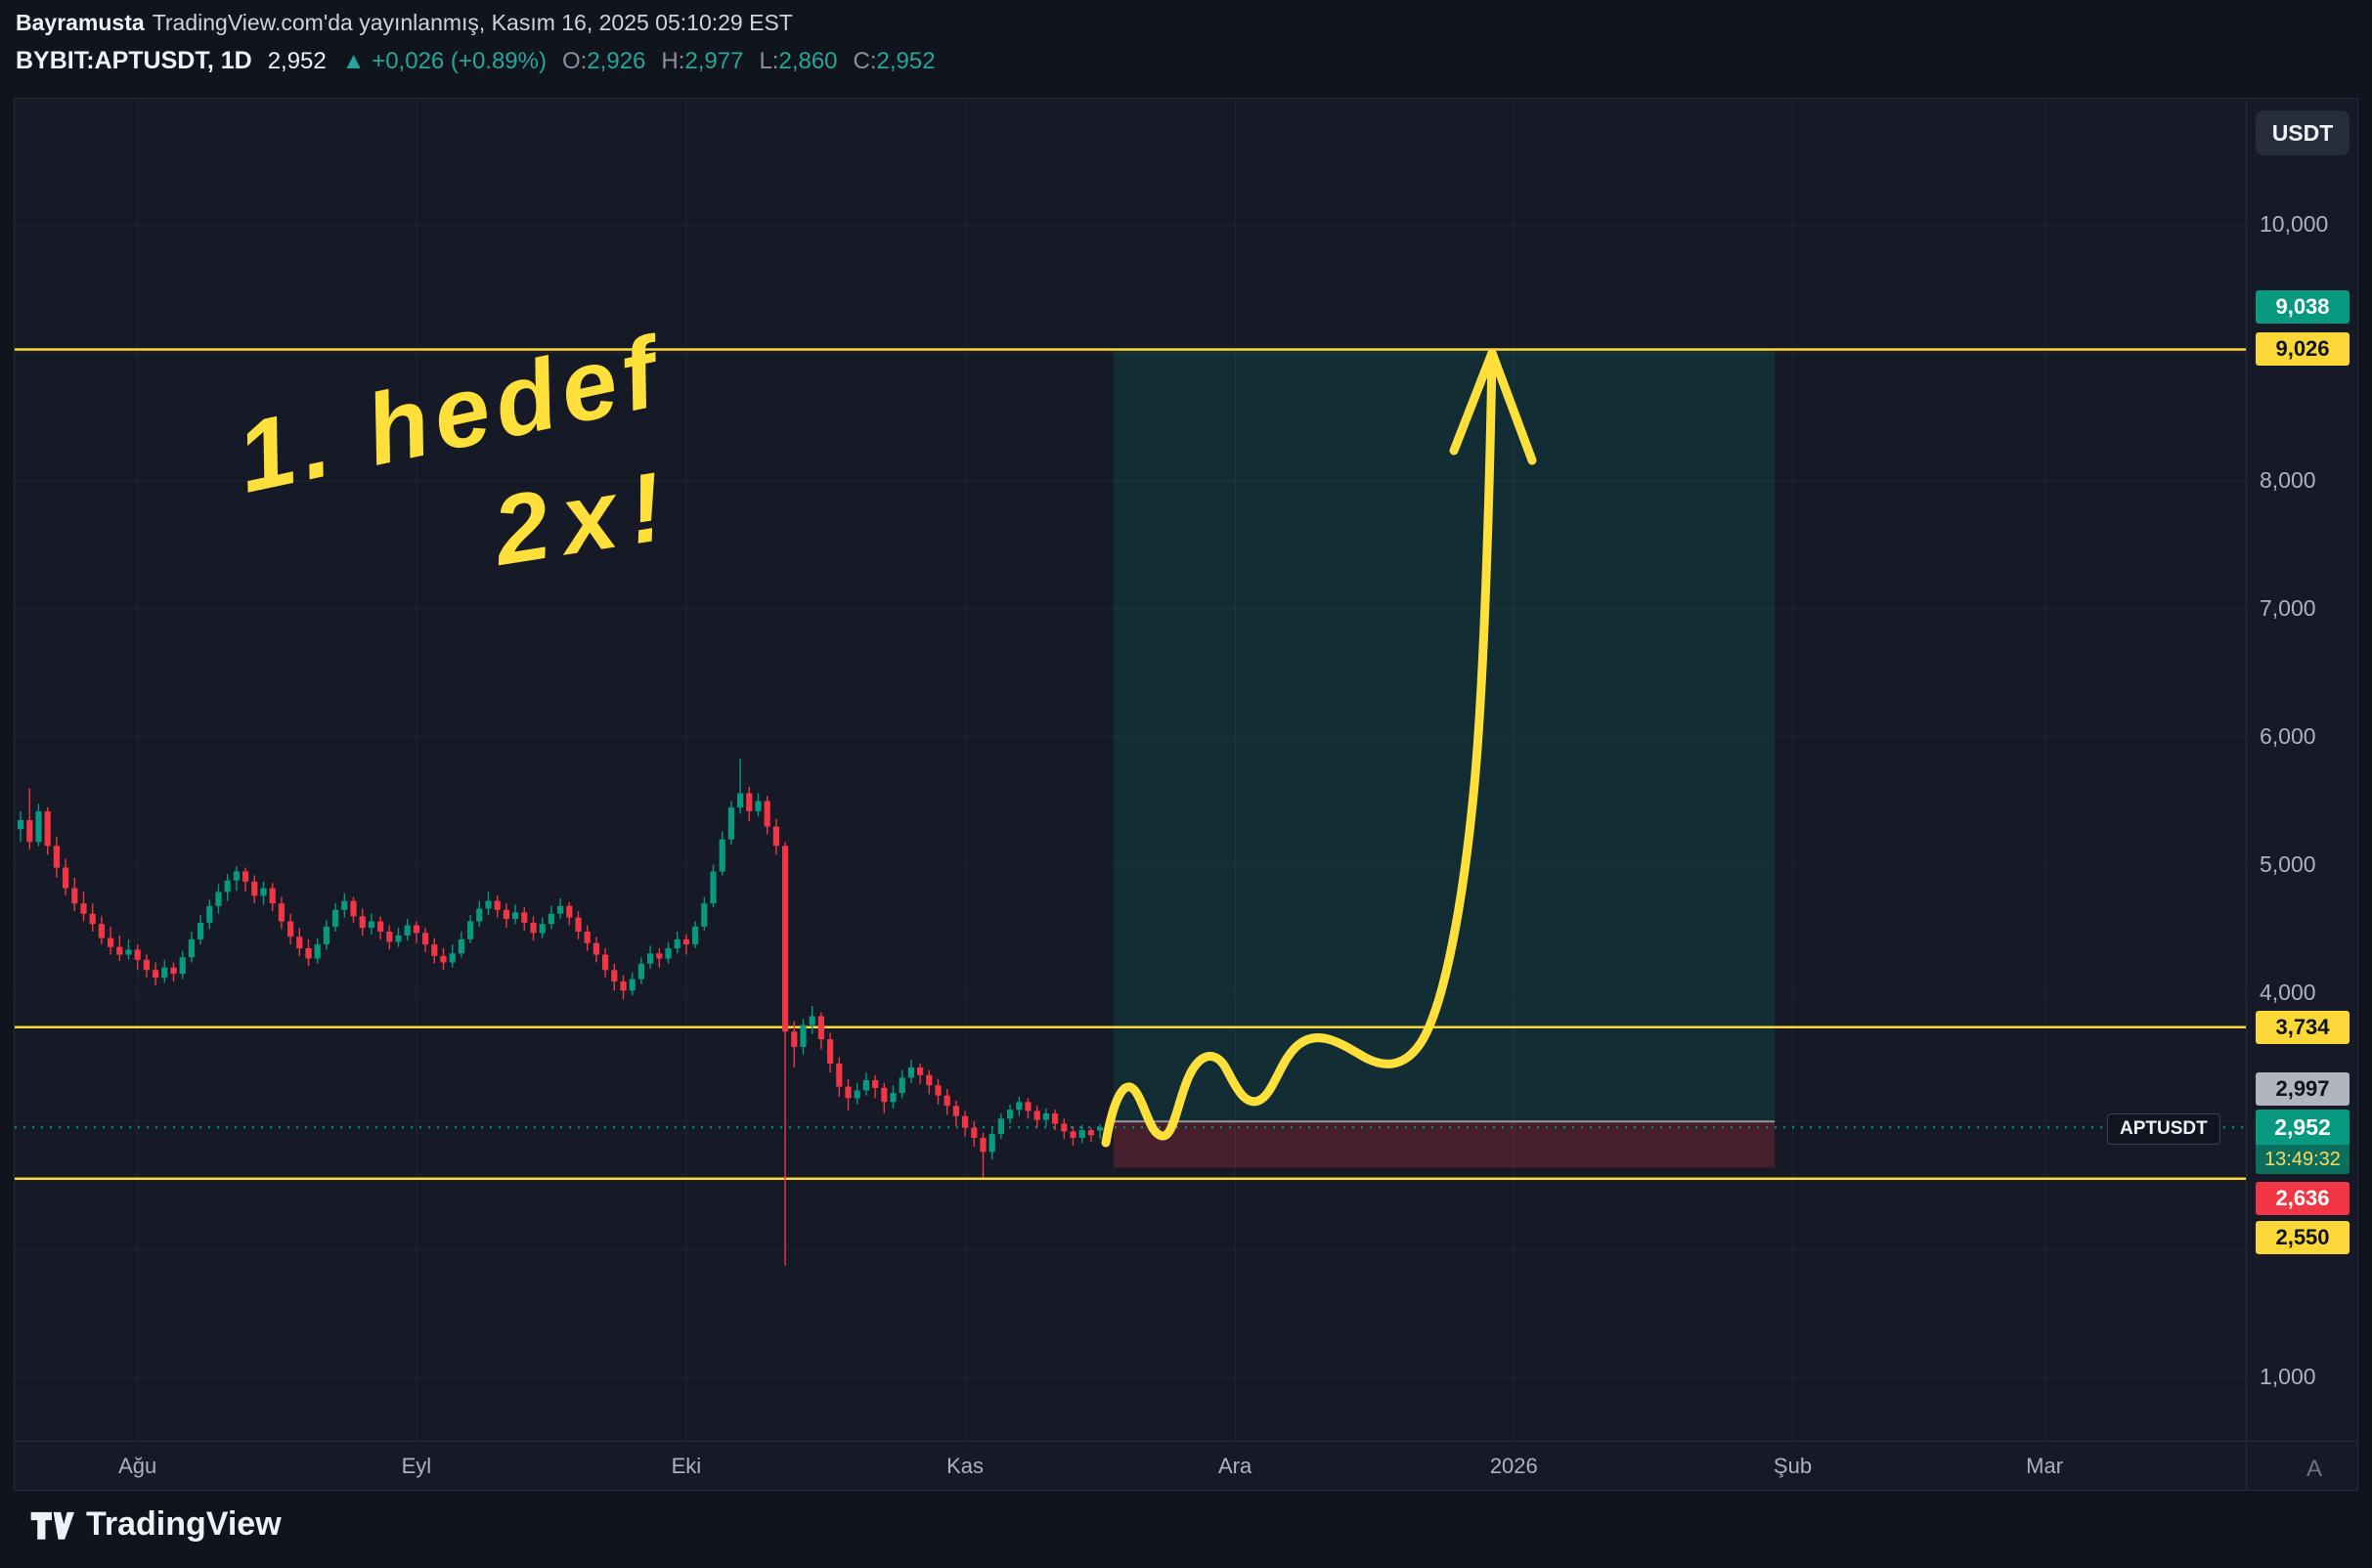 The width and height of the screenshot is (2372, 1568). Describe the element at coordinates (2288, 736) in the screenshot. I see `price-tick-label: 6,000` at that location.